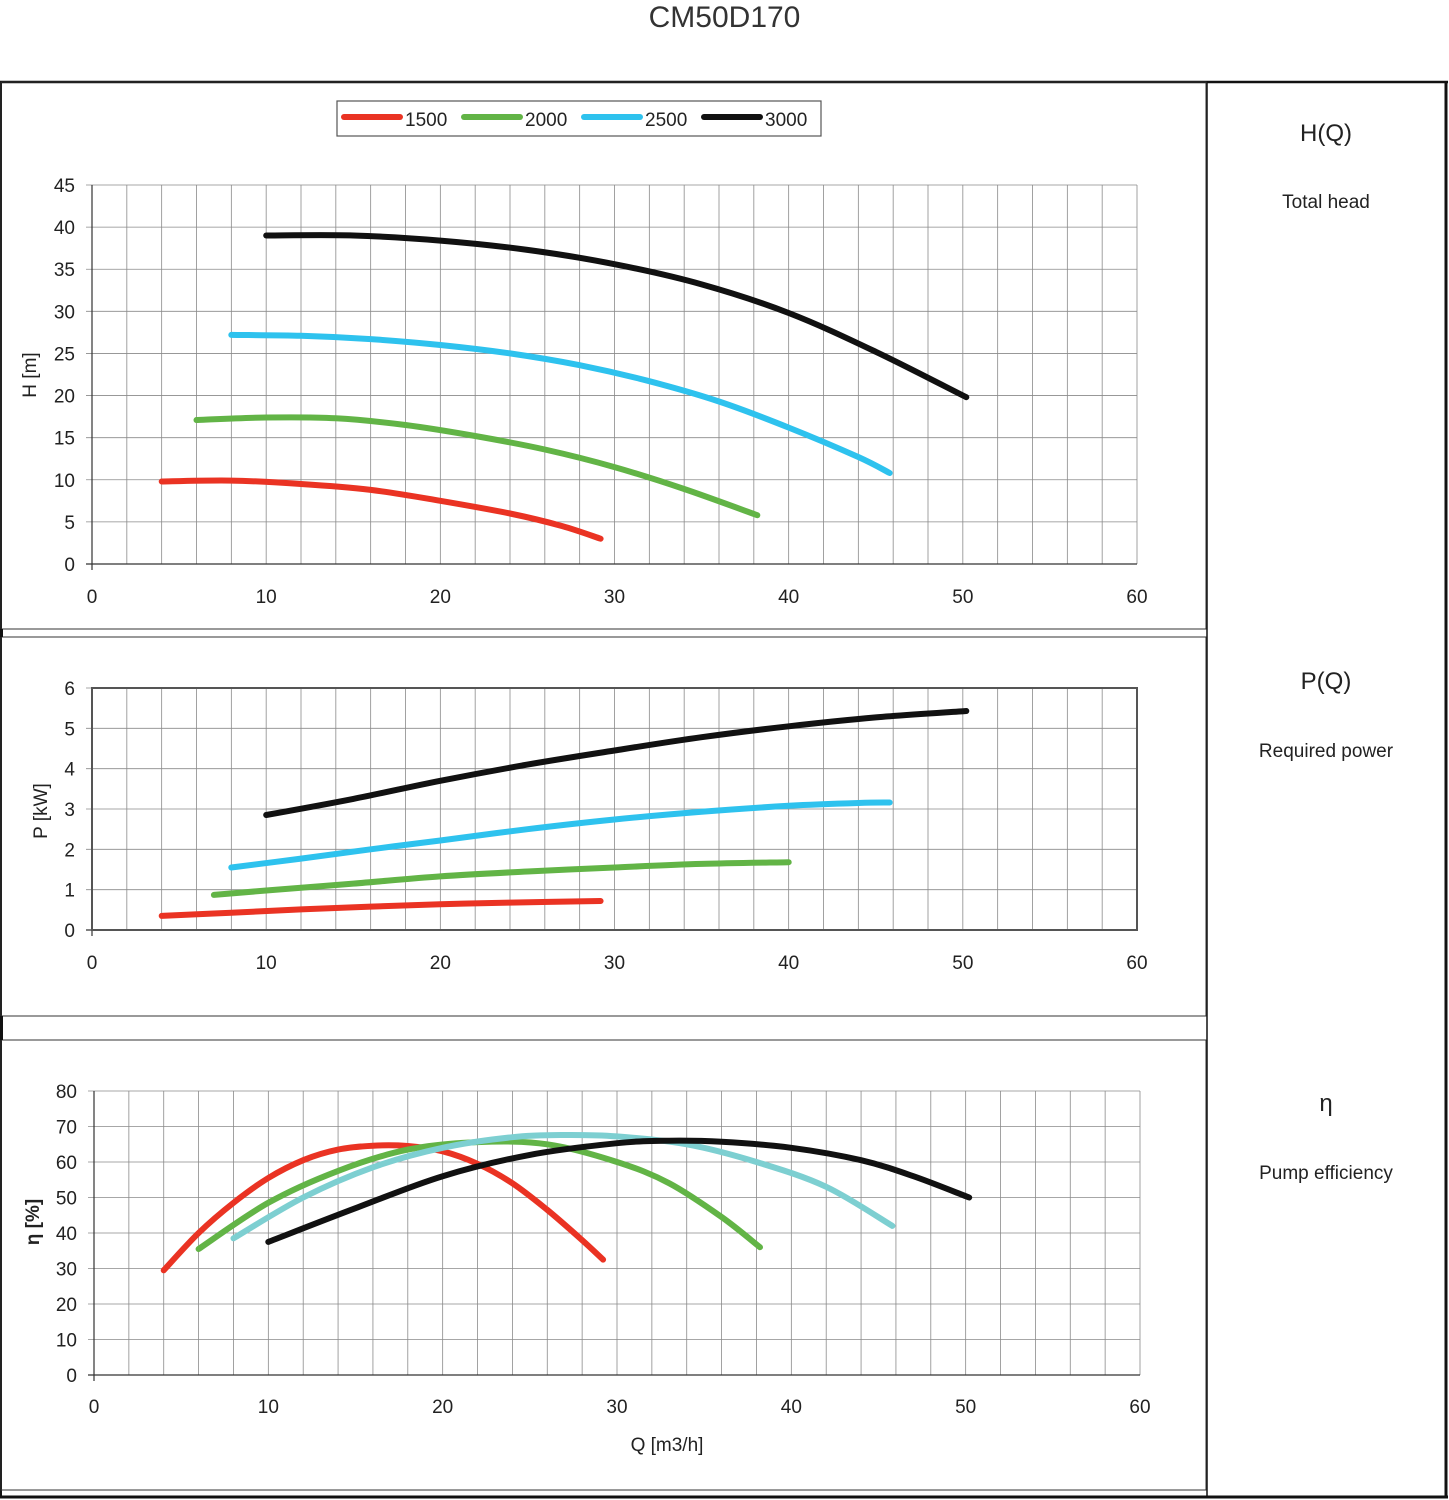 The image size is (1449, 1500). What do you see at coordinates (64, 186) in the screenshot?
I see `y-tick-label: 45` at bounding box center [64, 186].